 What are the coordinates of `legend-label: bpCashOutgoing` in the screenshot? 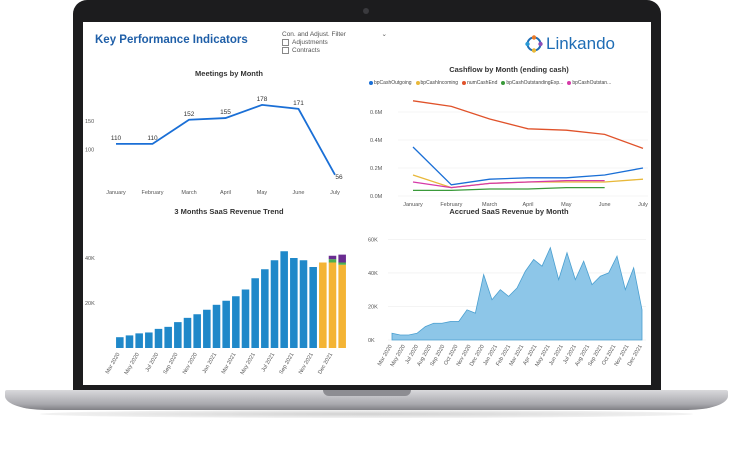 It's located at (393, 83).